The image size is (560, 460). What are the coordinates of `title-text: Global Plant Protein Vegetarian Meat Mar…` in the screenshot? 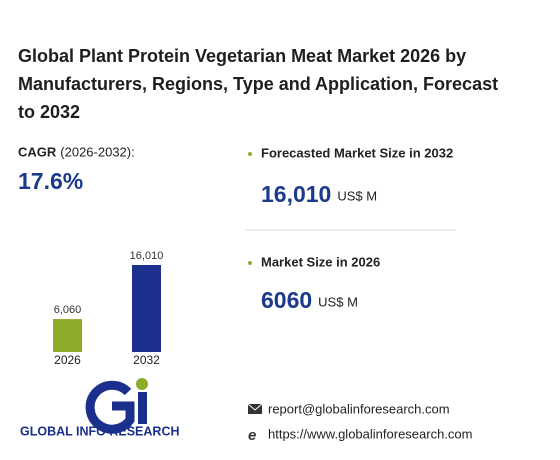 It's located at (258, 84).